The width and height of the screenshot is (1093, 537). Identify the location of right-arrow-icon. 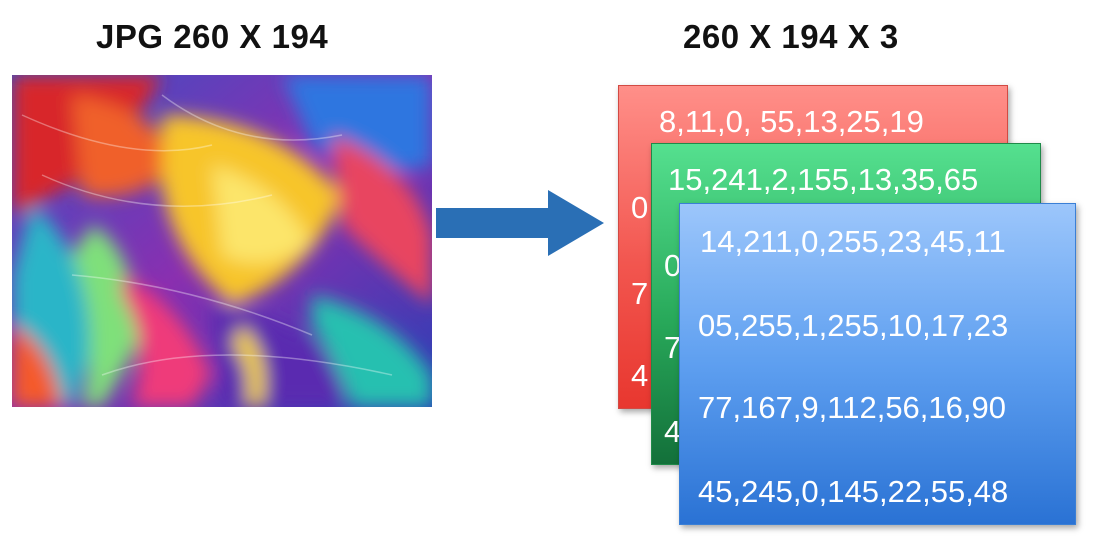
(521, 225).